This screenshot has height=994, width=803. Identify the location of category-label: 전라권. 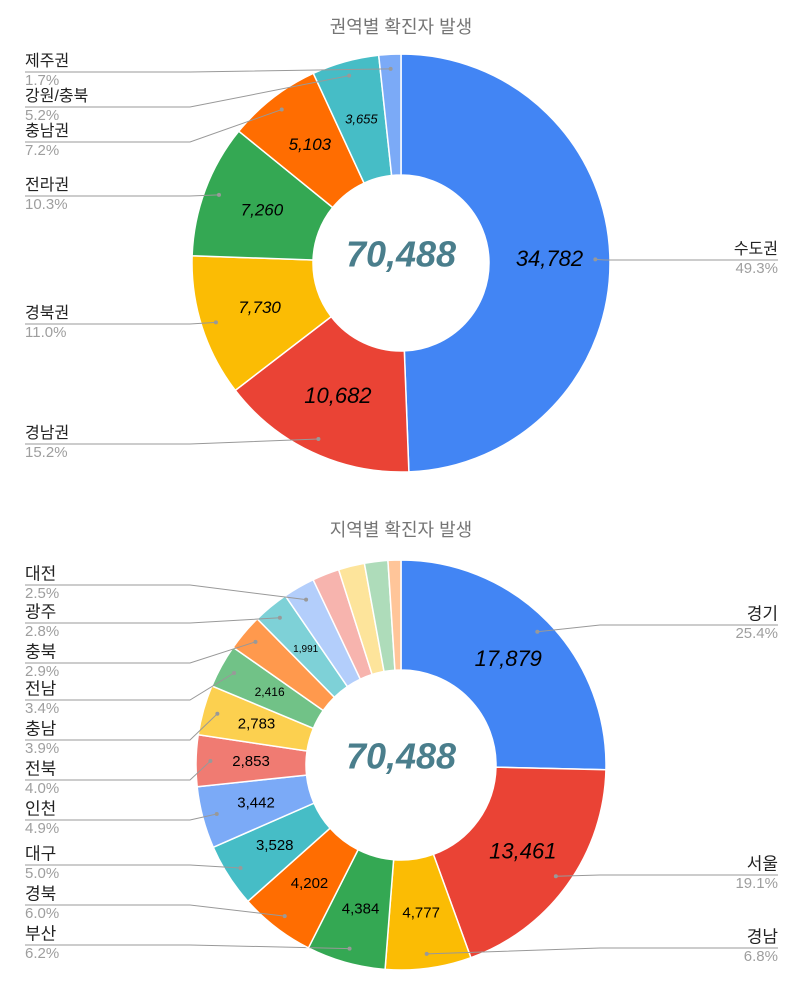
(47, 185).